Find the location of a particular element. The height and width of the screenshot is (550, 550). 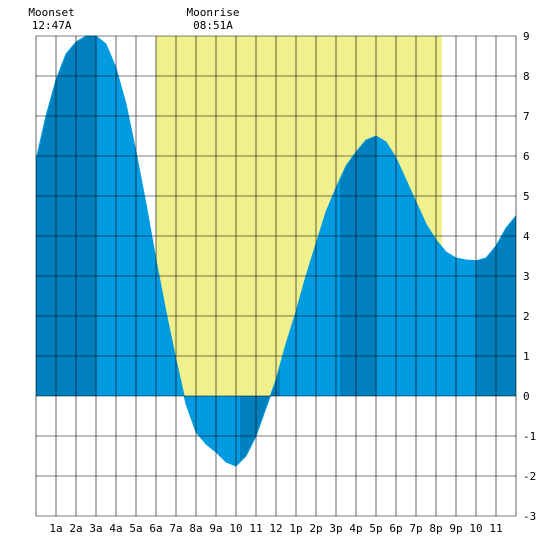

x-tick-label: 2a is located at coordinates (75, 528).